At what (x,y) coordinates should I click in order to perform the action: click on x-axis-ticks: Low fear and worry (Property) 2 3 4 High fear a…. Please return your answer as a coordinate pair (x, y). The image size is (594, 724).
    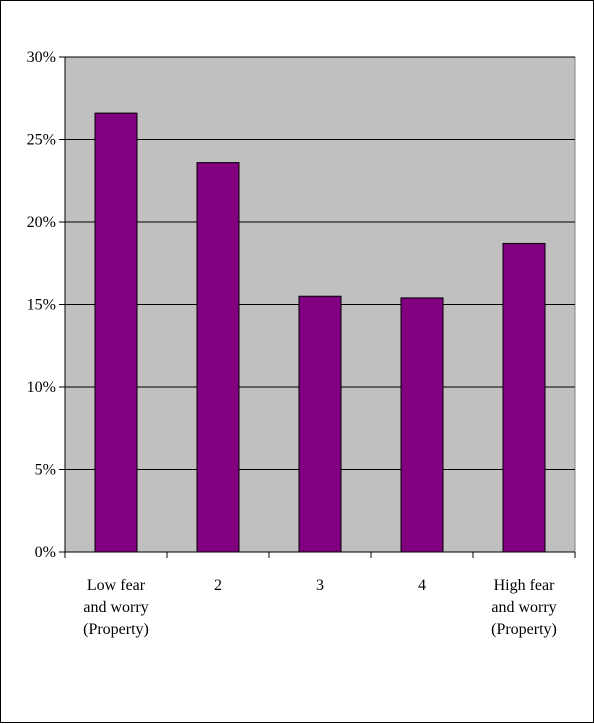
    Looking at the image, I should click on (320, 595).